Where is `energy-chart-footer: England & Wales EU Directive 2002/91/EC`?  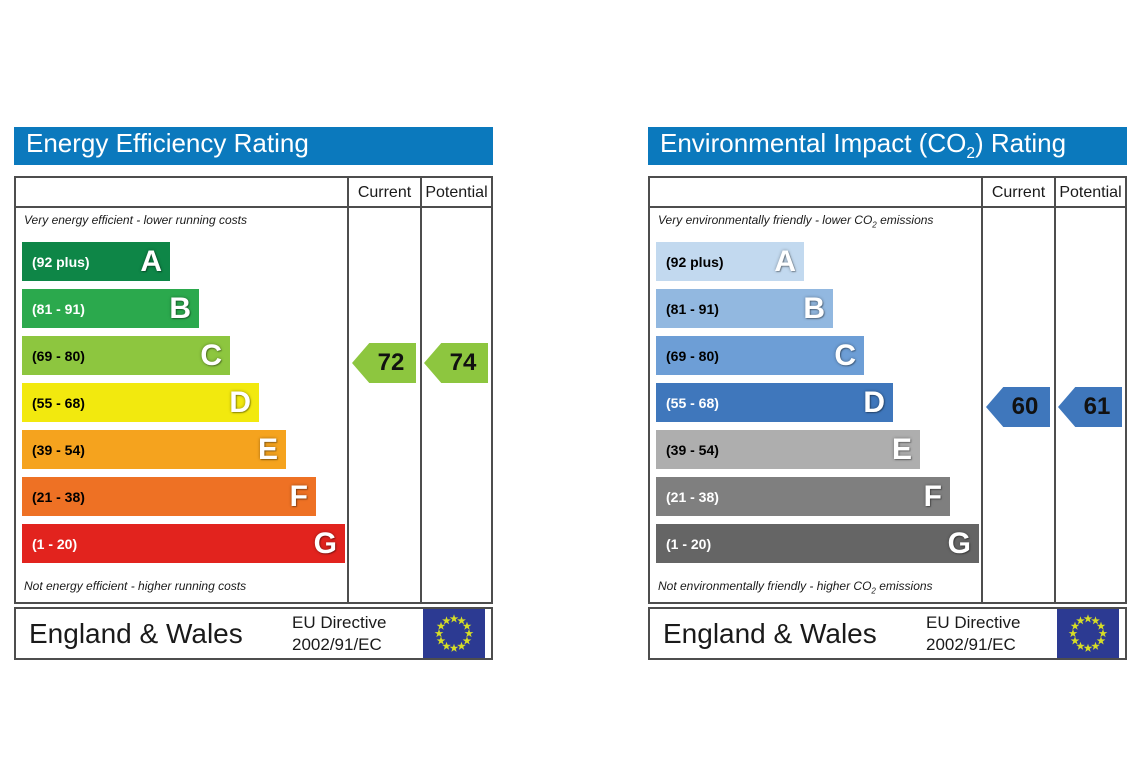 energy-chart-footer: England & Wales EU Directive 2002/91/EC is located at coordinates (253, 633).